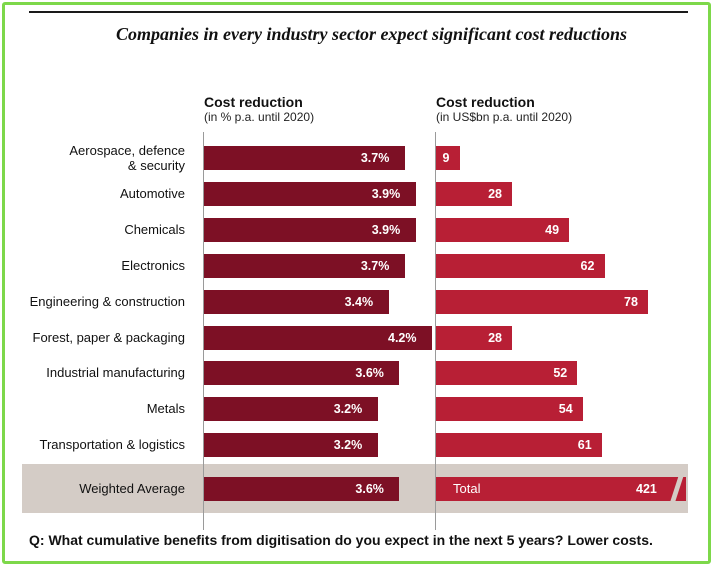 The image size is (713, 566). I want to click on category-label: Metals, so click(165, 409).